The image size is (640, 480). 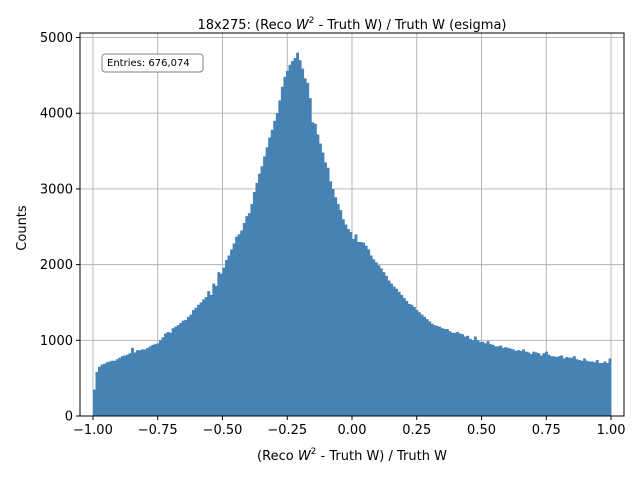 What do you see at coordinates (352, 455) in the screenshot?
I see `x-axis-label: (Reco W2 - Truth W) / Truth W` at bounding box center [352, 455].